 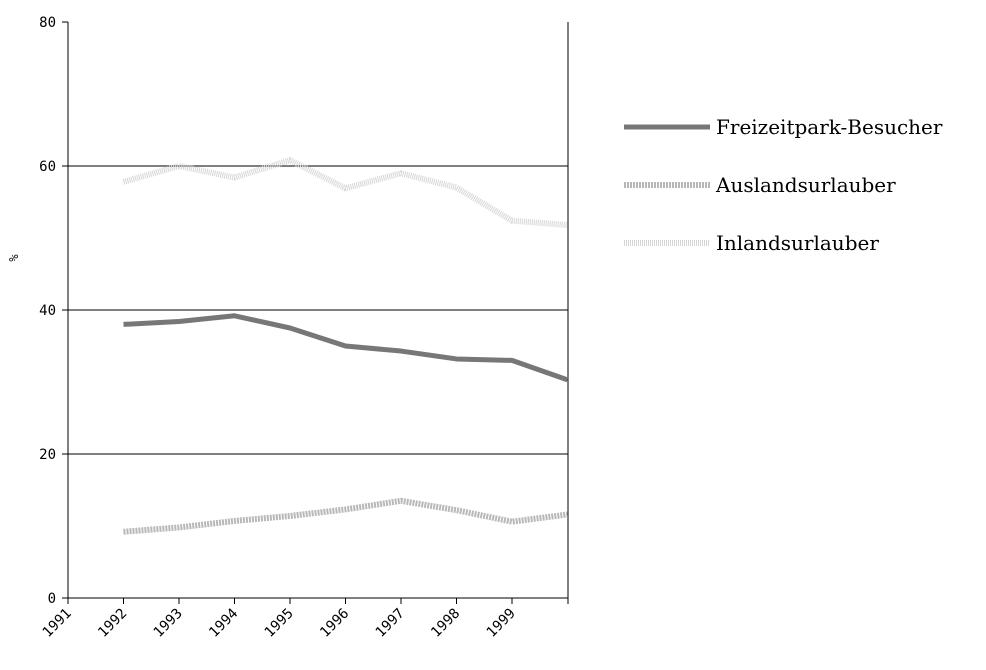 What do you see at coordinates (47, 23) in the screenshot?
I see `y-tick-label: 80` at bounding box center [47, 23].